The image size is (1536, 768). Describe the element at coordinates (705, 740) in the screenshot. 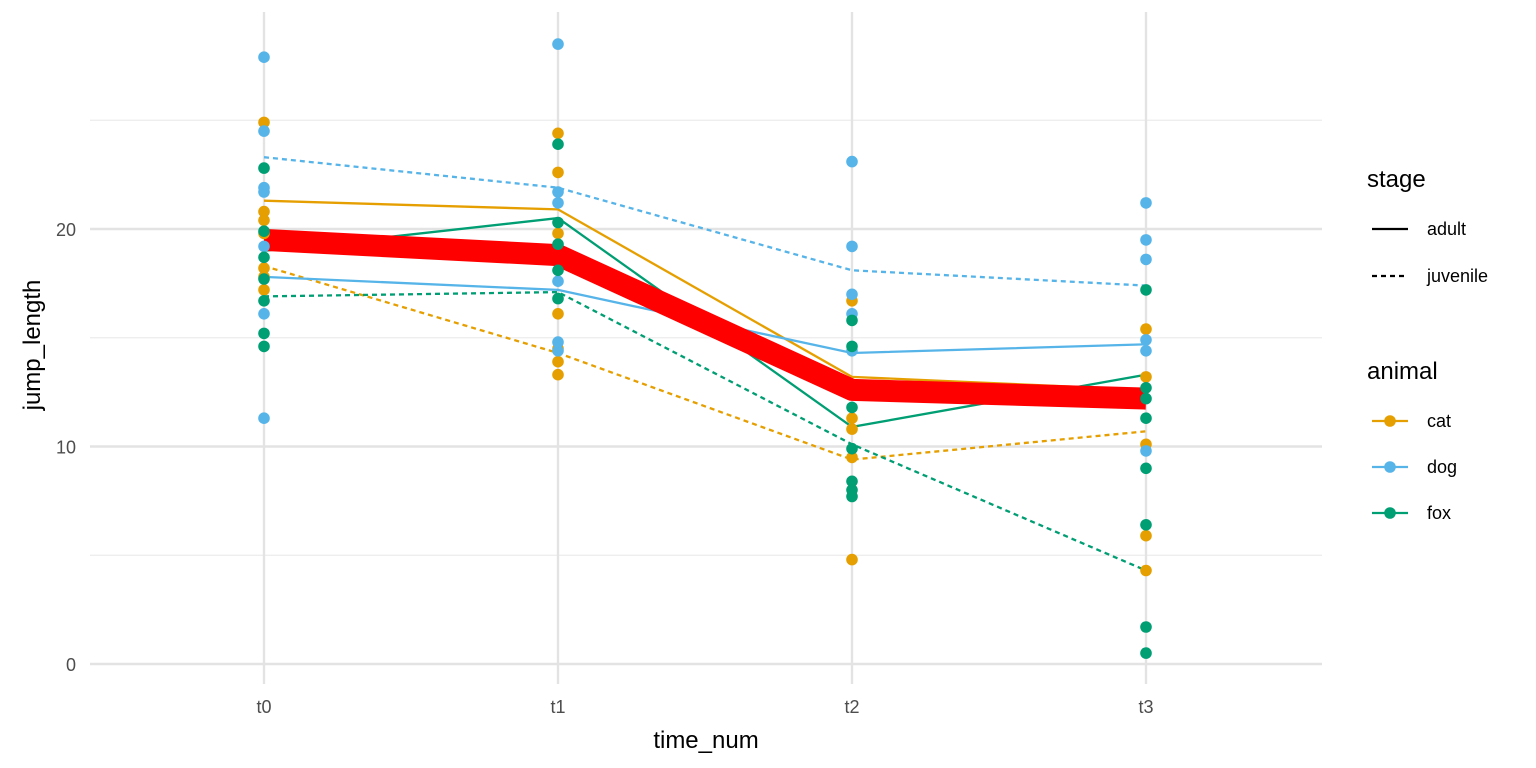

I see `x-axis-title: time_num` at that location.